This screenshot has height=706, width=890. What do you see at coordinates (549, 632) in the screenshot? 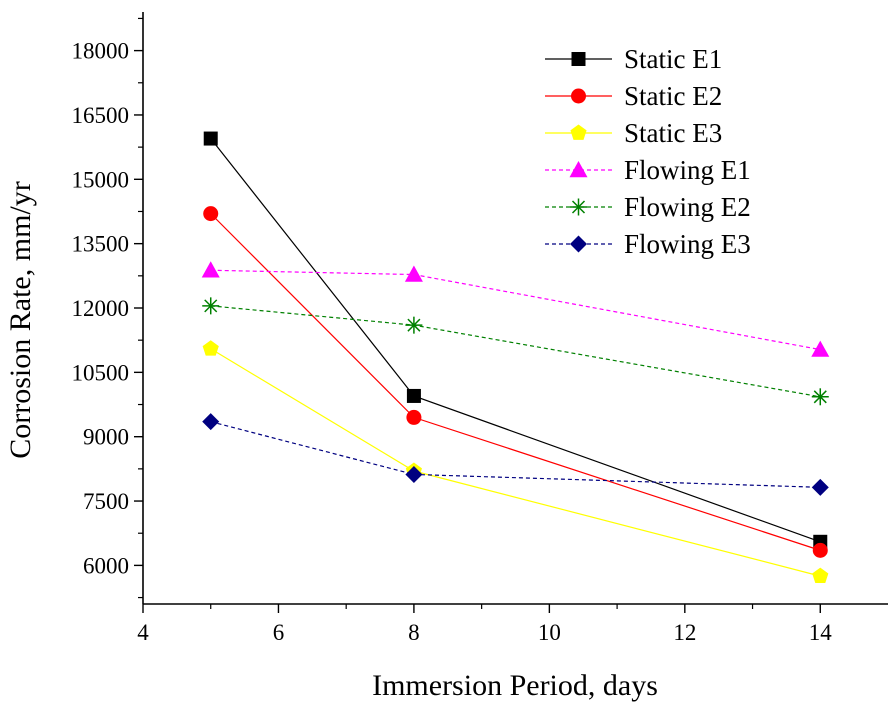
I see `x-tick-label: 10` at bounding box center [549, 632].